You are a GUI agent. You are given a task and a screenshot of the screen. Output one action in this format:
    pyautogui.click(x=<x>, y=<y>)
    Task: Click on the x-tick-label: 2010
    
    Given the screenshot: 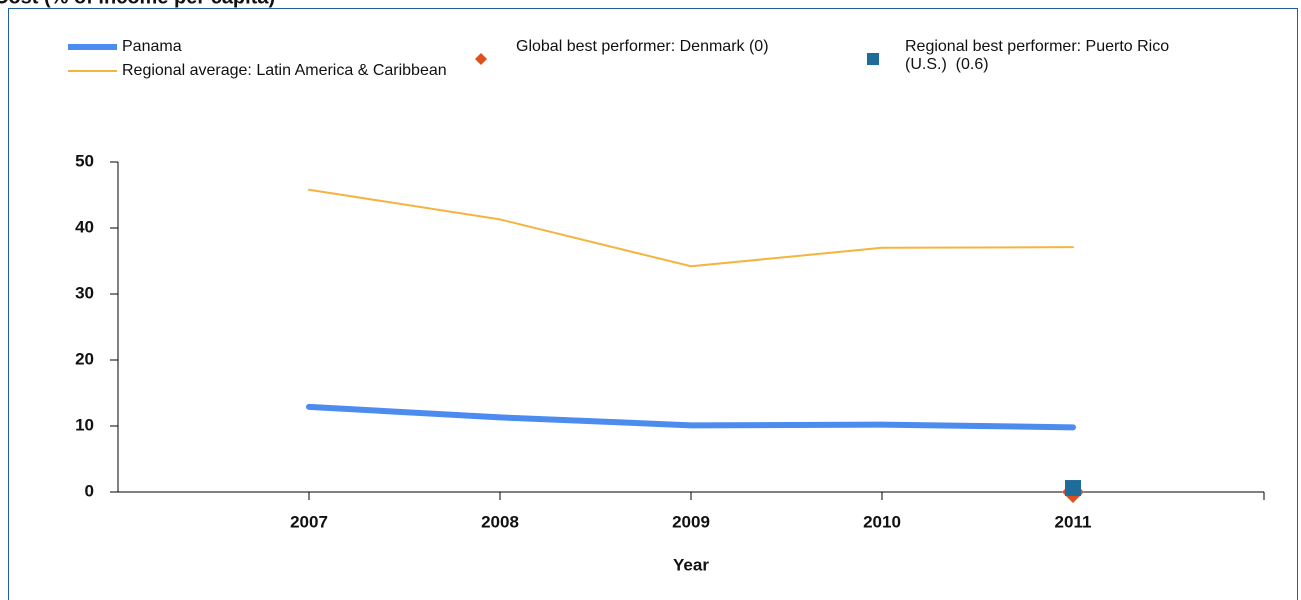 What is the action you would take?
    pyautogui.click(x=882, y=521)
    